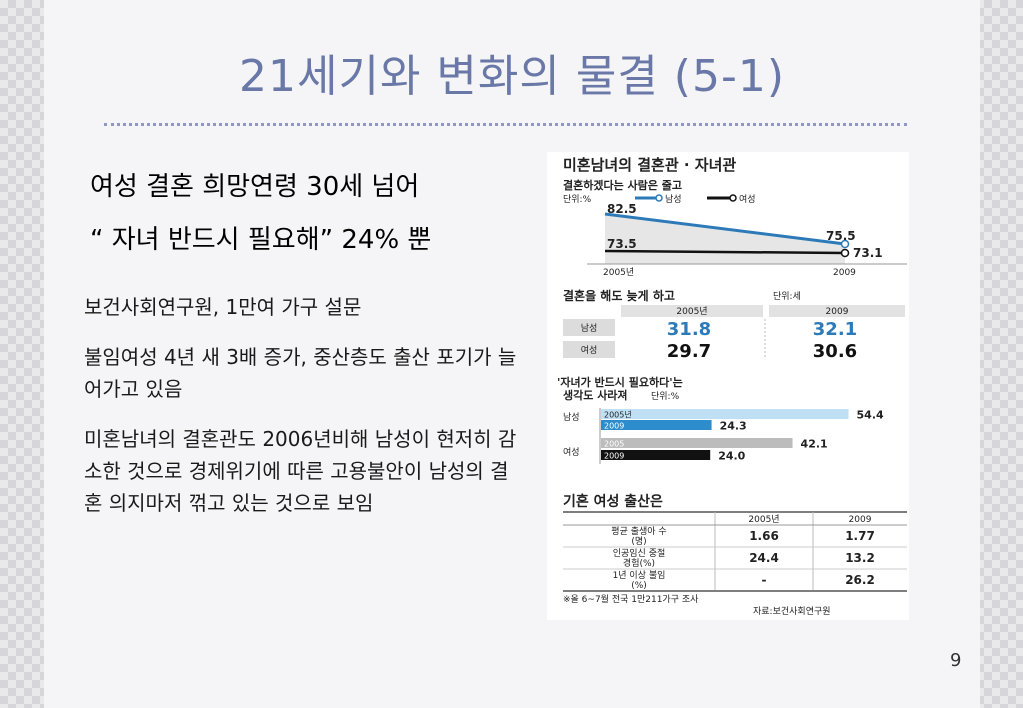 This screenshot has width=1023, height=708. What do you see at coordinates (835, 351) in the screenshot?
I see `age-female-2009: 30.6` at bounding box center [835, 351].